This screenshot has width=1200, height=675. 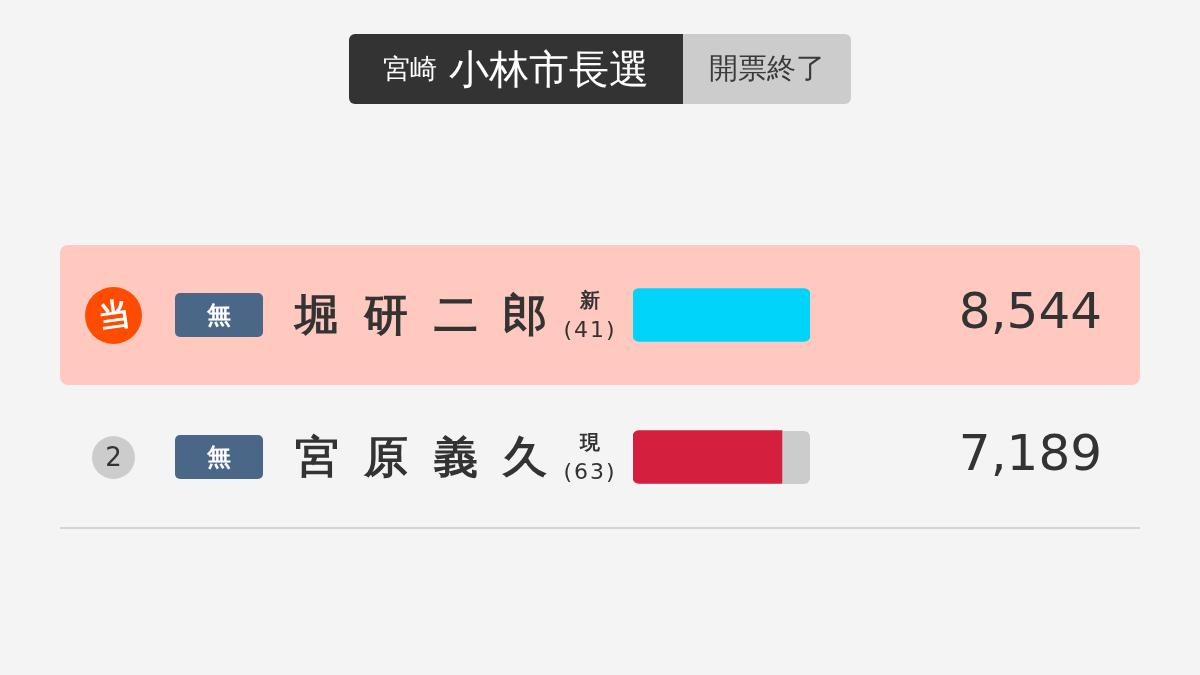 What do you see at coordinates (590, 300) in the screenshot?
I see `text: 新` at bounding box center [590, 300].